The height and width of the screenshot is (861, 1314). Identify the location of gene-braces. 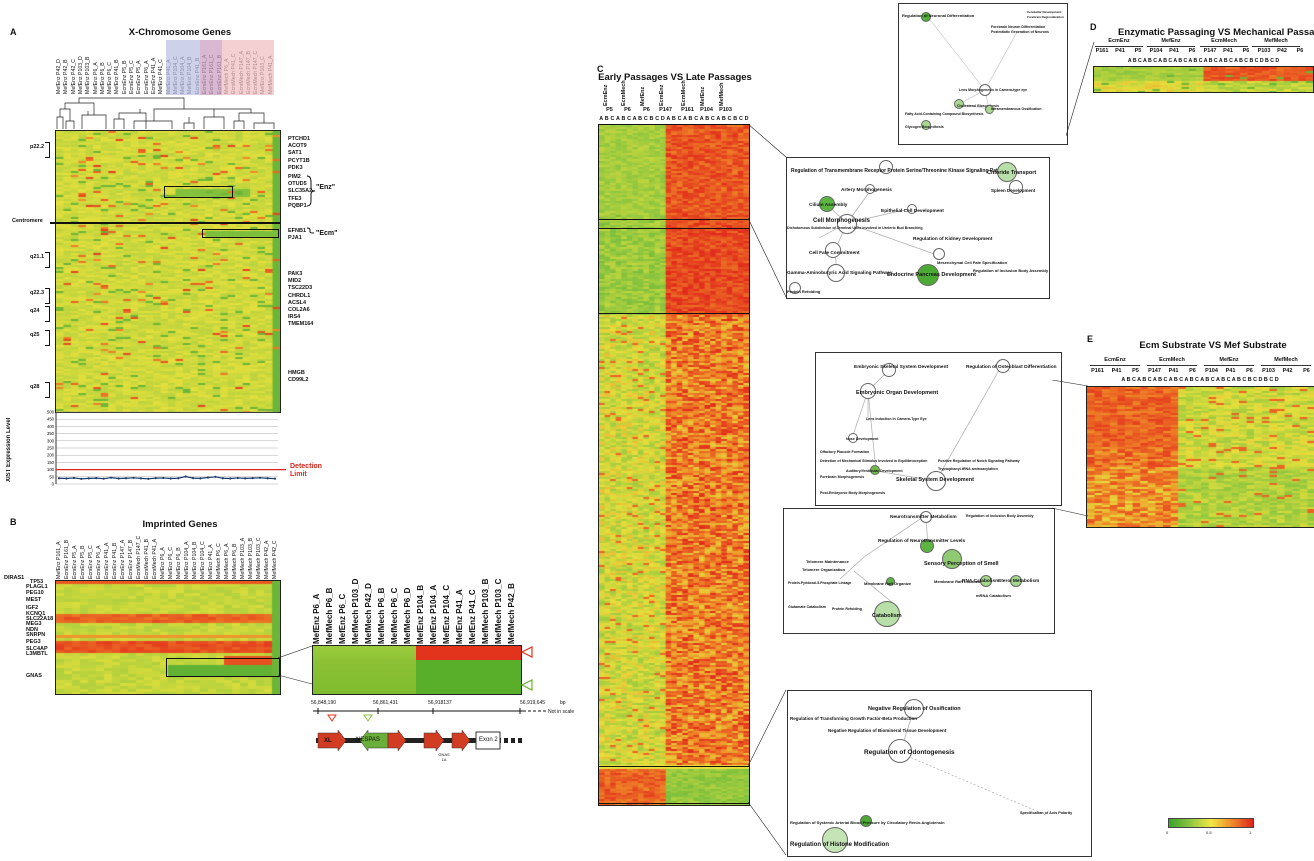
(311, 204).